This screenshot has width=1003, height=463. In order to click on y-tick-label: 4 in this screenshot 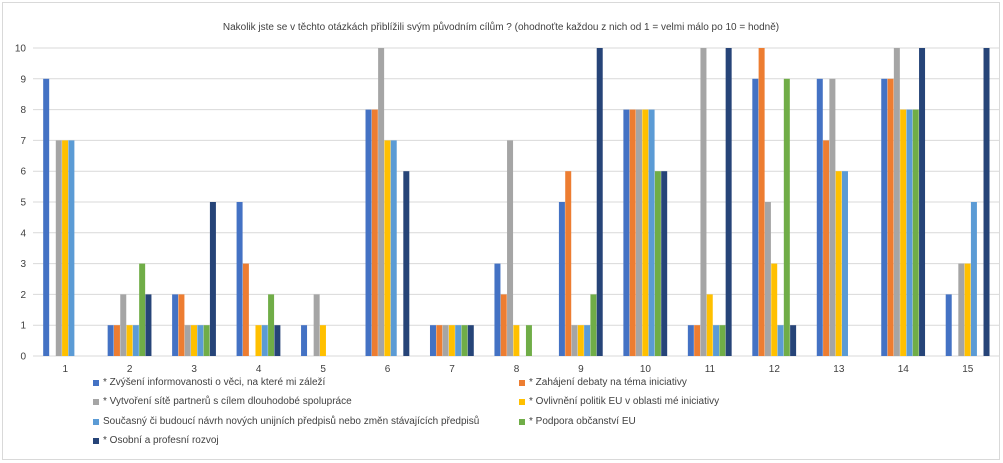, I will do `click(23, 233)`.